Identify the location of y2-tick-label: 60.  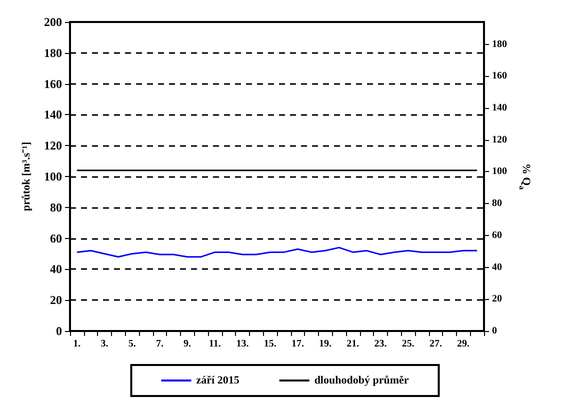
(497, 235).